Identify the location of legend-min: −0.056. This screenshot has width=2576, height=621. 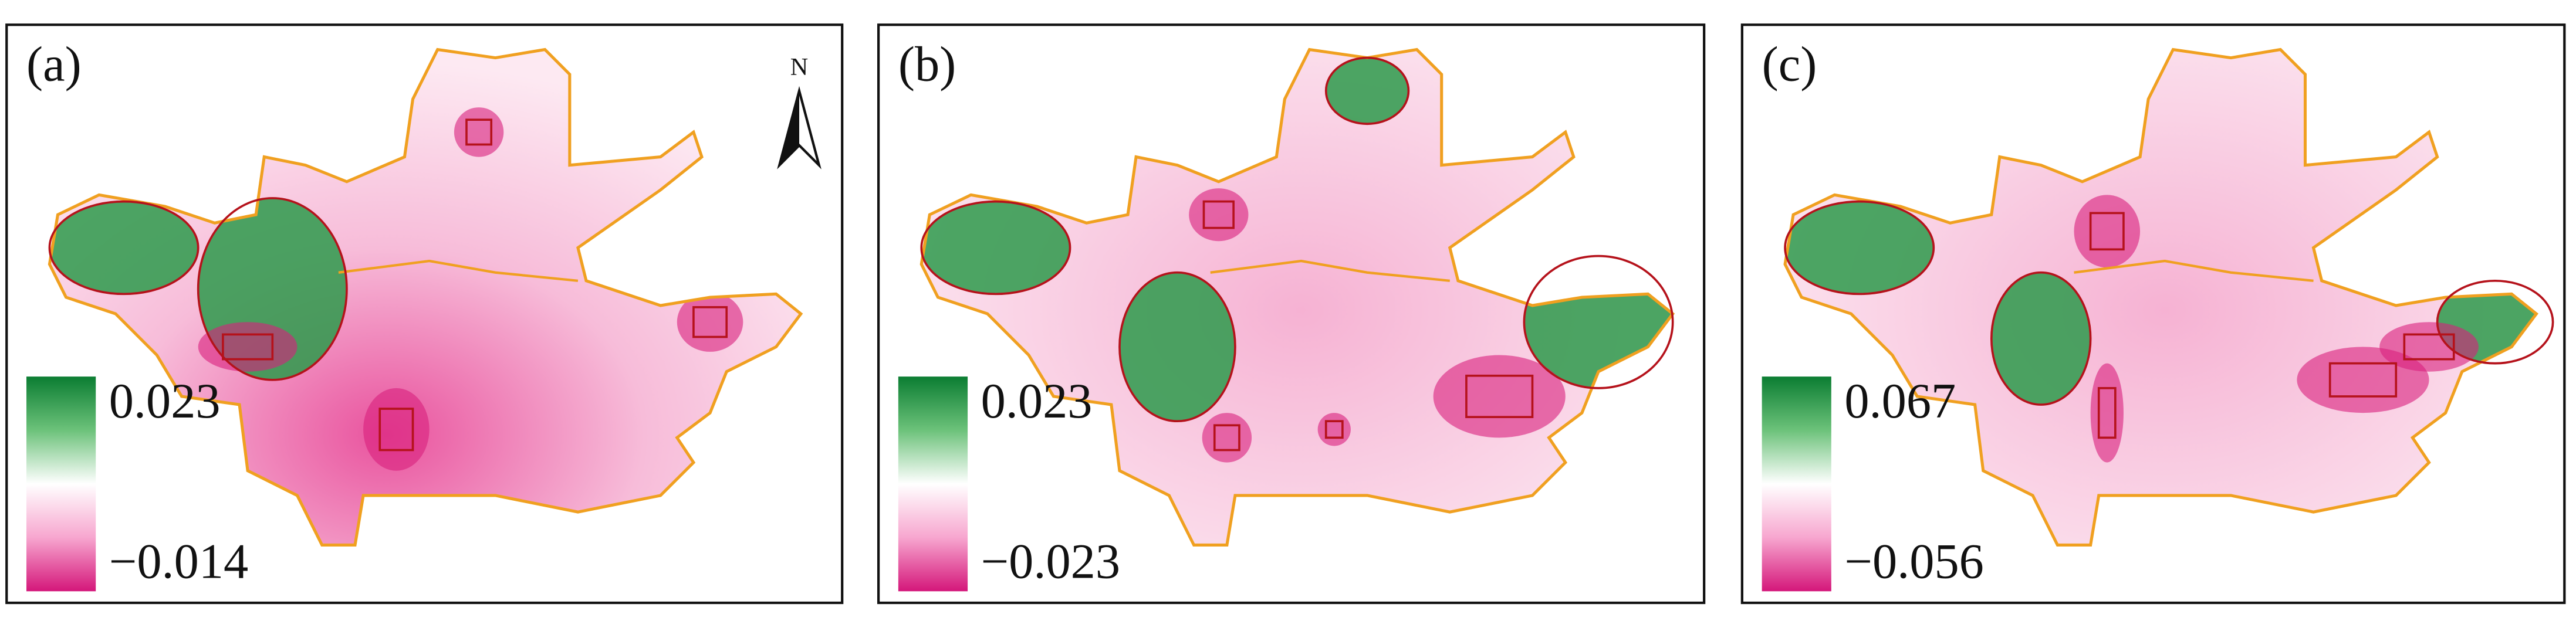
(1914, 561).